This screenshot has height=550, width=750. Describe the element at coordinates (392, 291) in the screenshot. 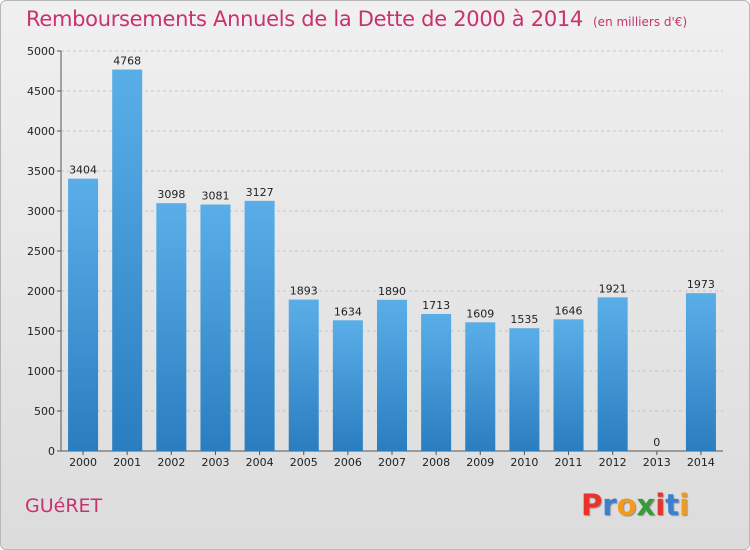

I see `data-label-2007: 1890` at that location.